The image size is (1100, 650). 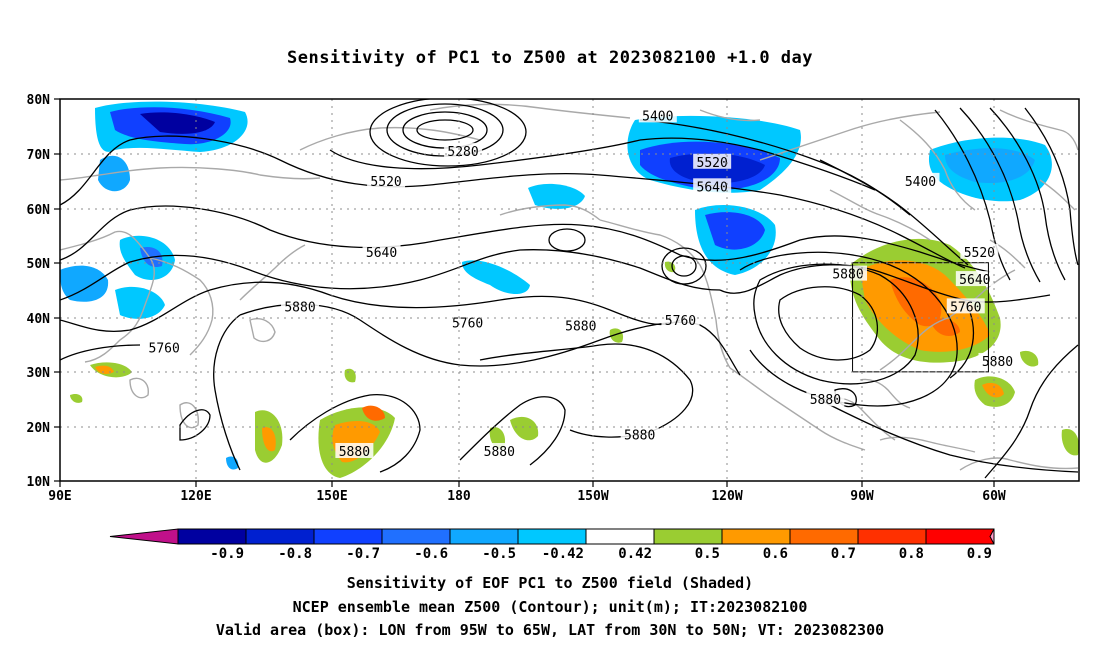 What do you see at coordinates (993, 390) in the screenshot?
I see `shade-pos-2b` at bounding box center [993, 390].